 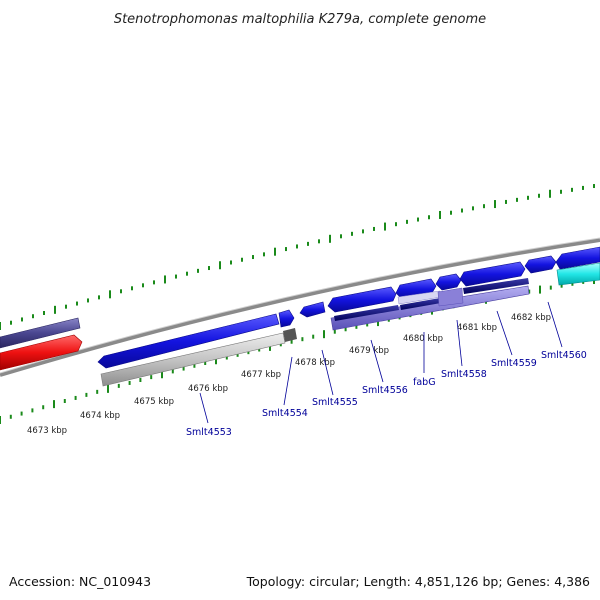 I want to click on gc-skew-dark-tip, so click(x=290, y=335).